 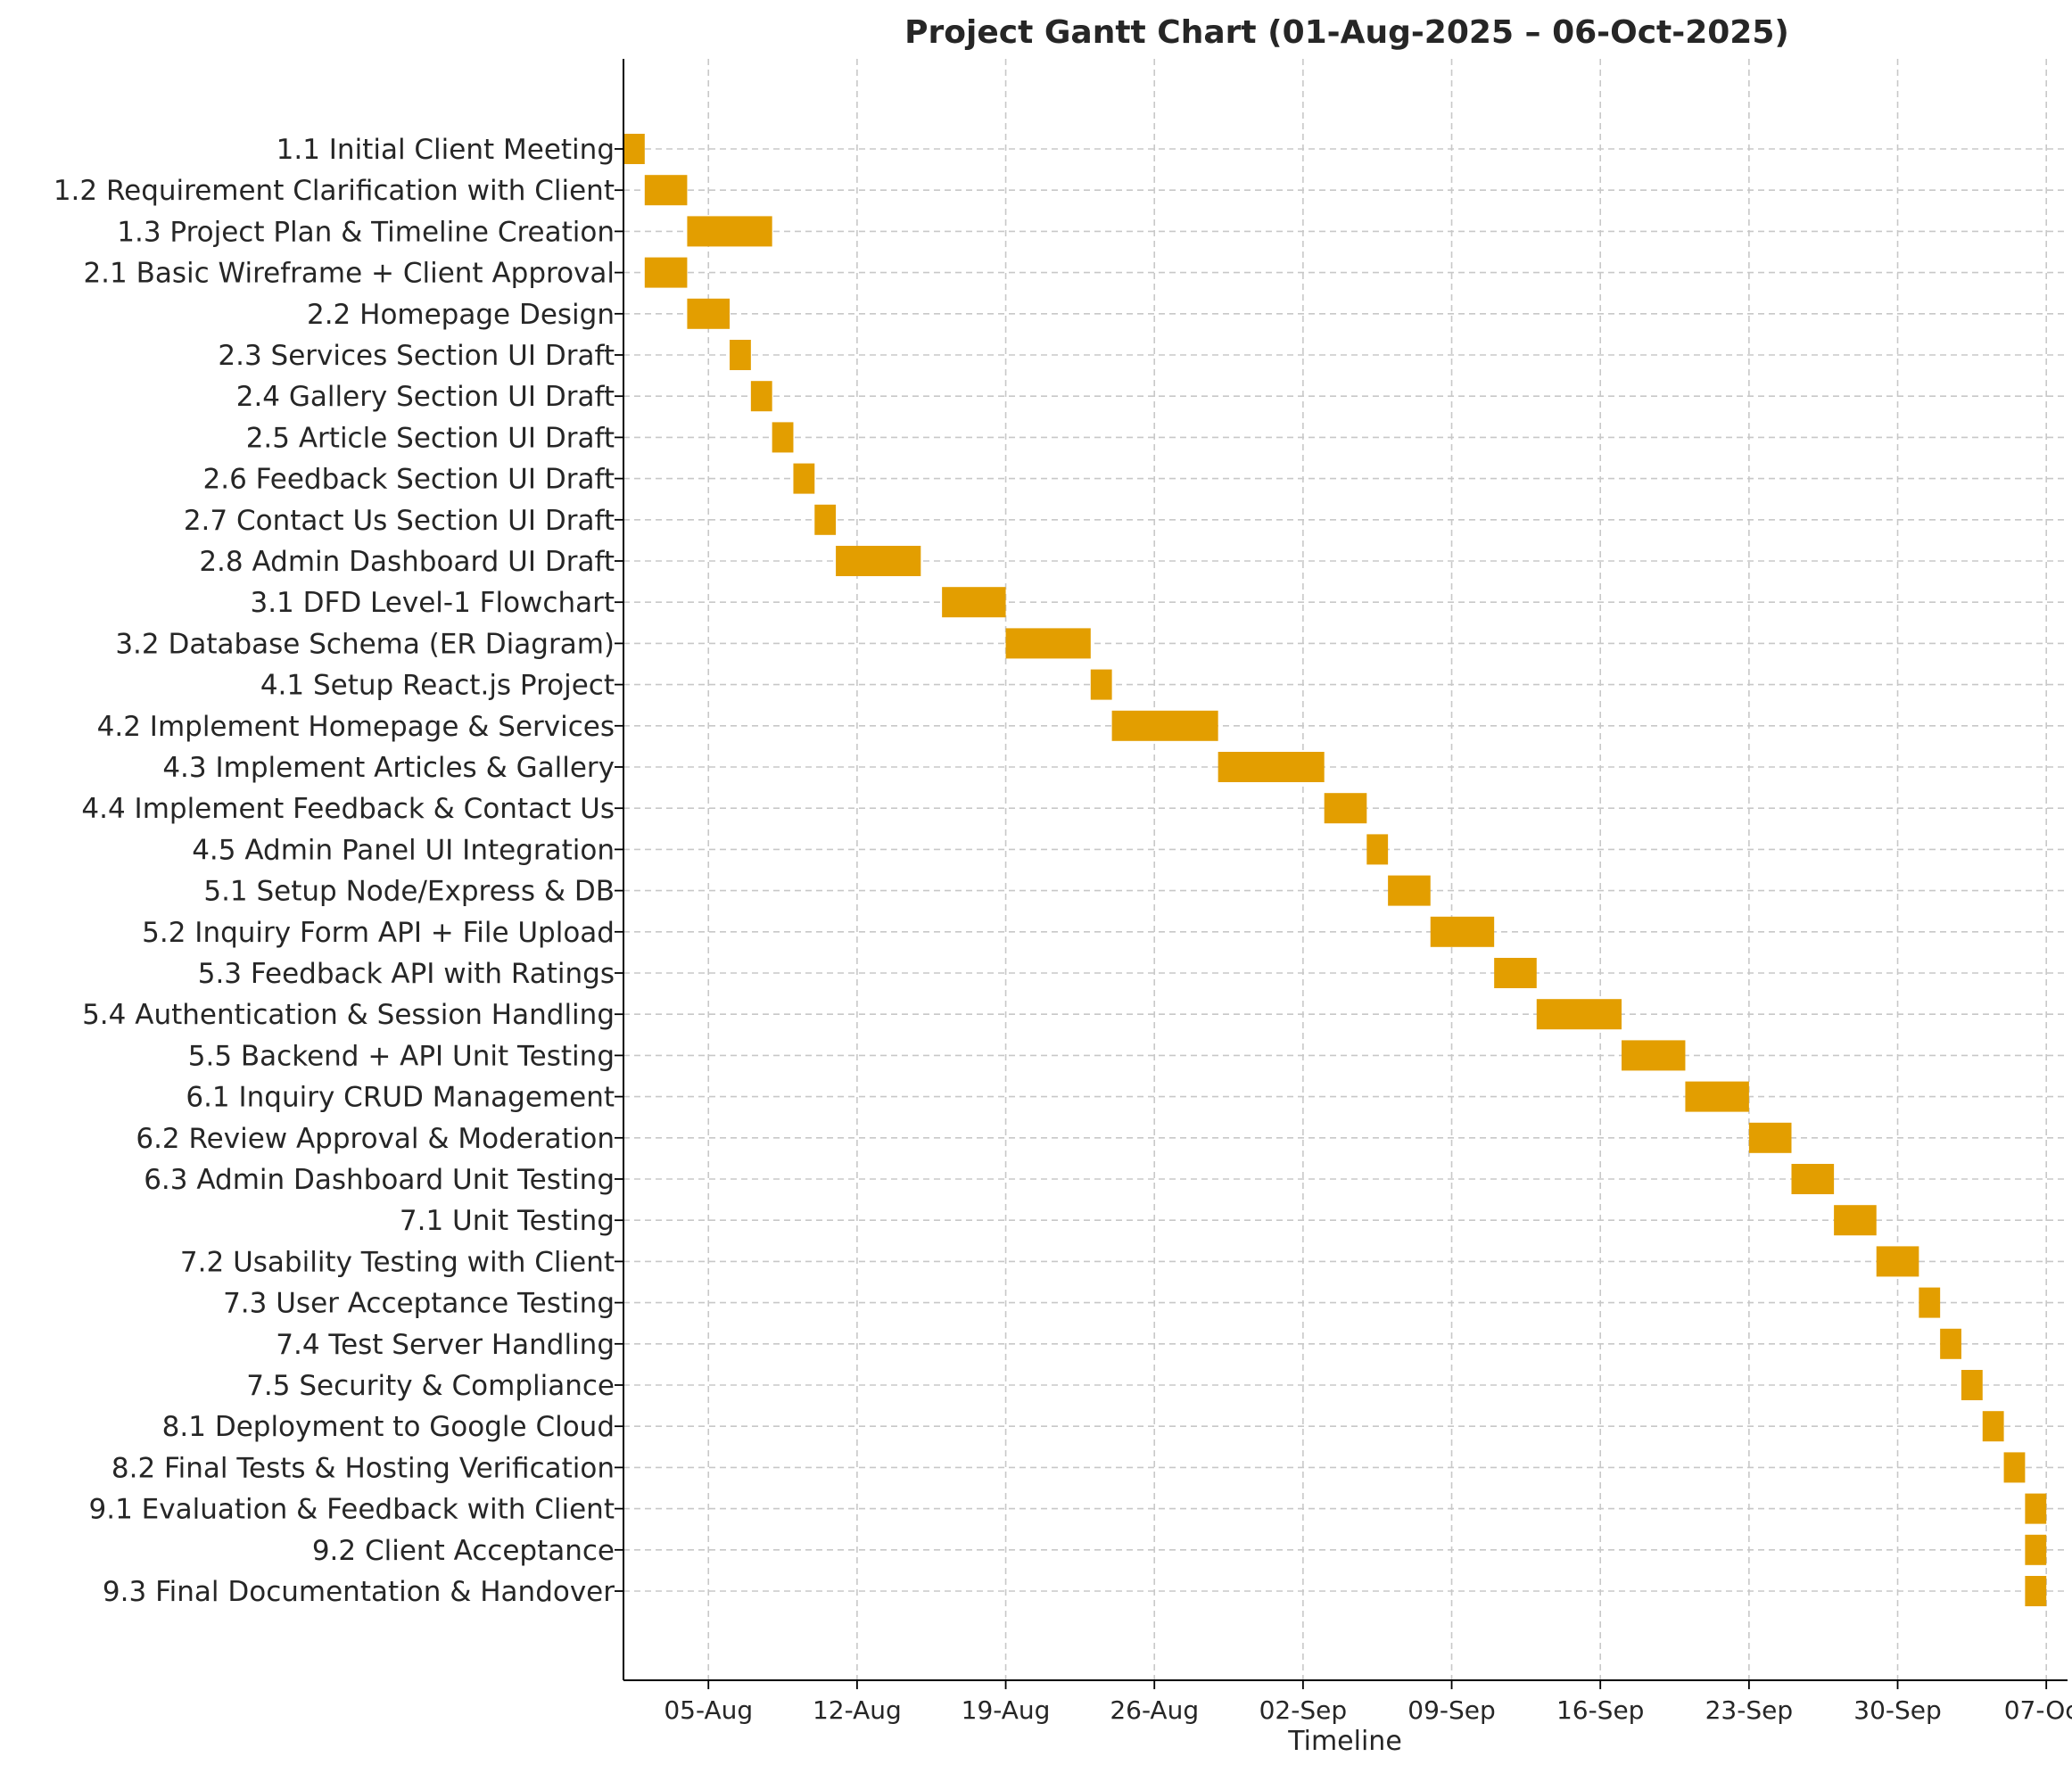 I want to click on x-tick-label: 23-Sep, so click(x=1749, y=1710).